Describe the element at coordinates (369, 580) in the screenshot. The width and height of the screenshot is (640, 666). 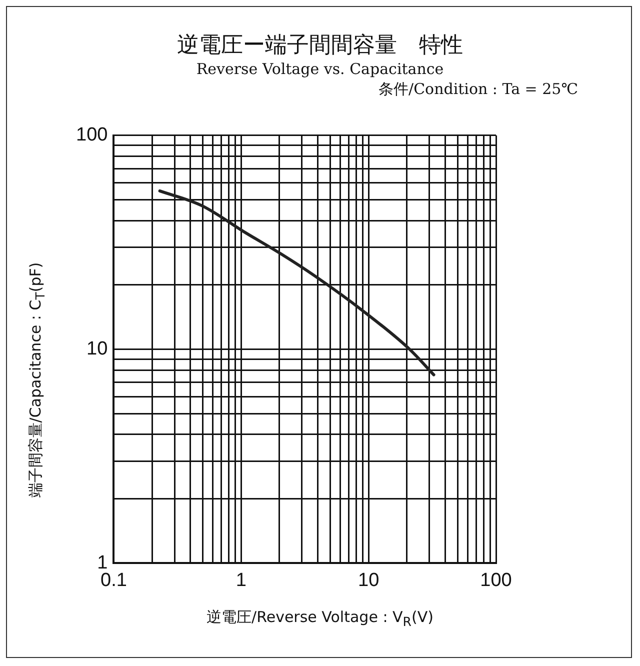
I see `x-tick-label: 10` at that location.